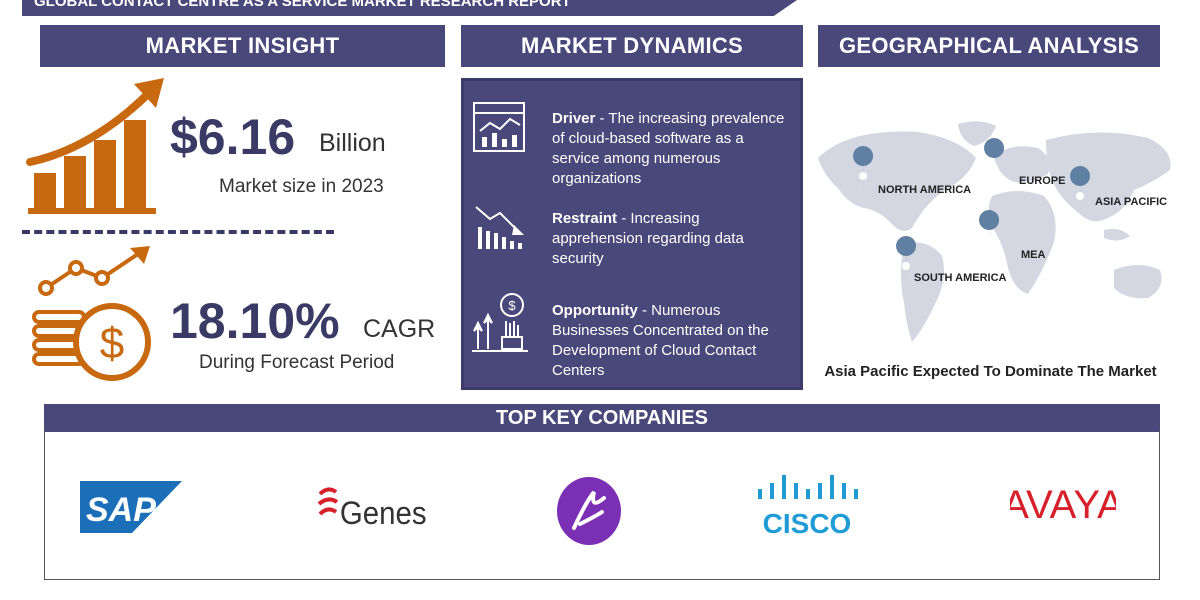 This screenshot has width=1200, height=600. Describe the element at coordinates (297, 362) in the screenshot. I see `cagr-caption: During Forecast Period` at that location.